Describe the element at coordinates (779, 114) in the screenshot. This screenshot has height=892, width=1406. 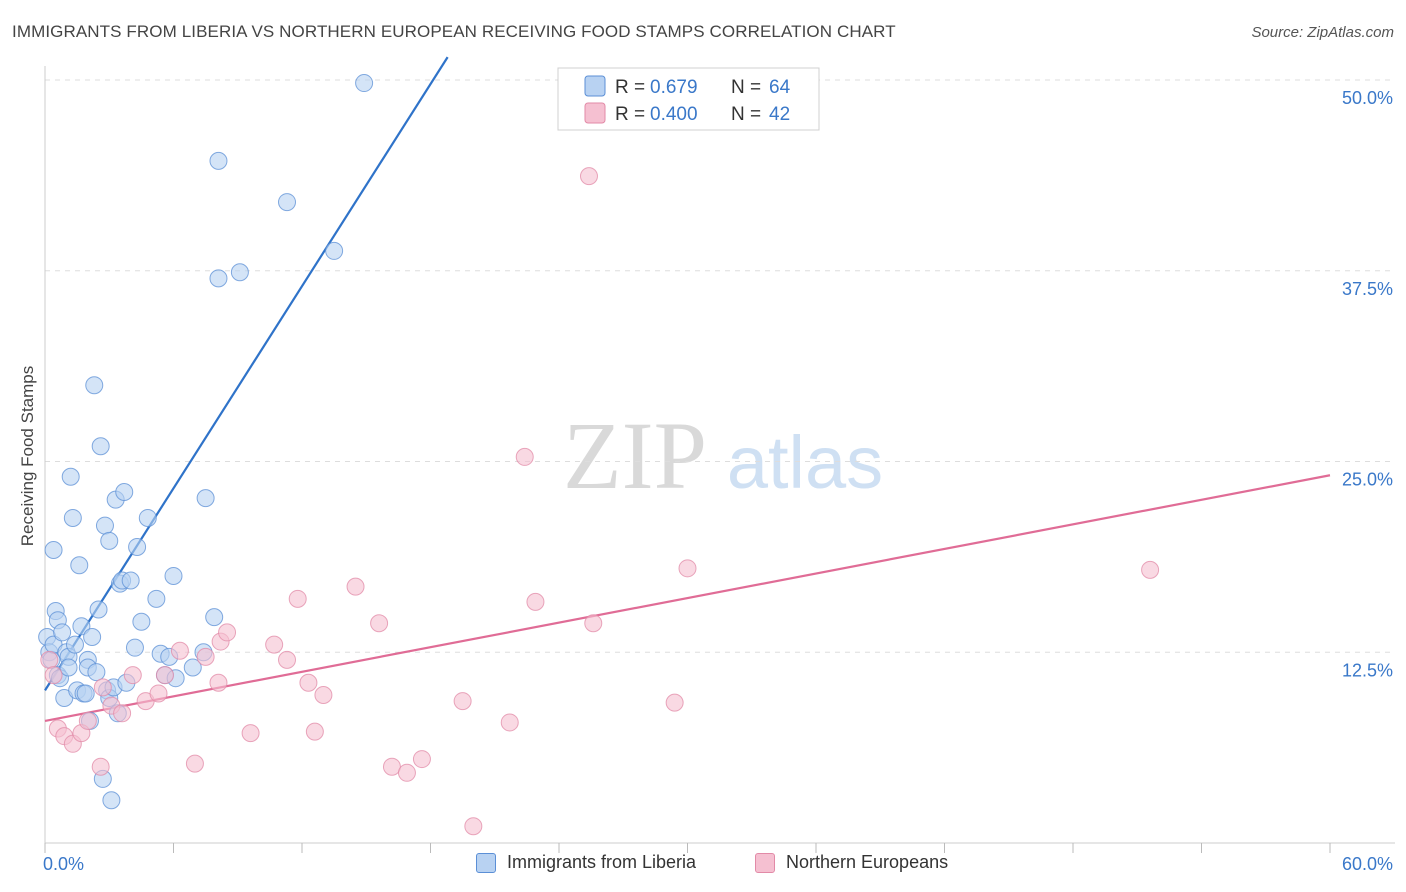
I see `stats-n-value-2: 42` at that location.